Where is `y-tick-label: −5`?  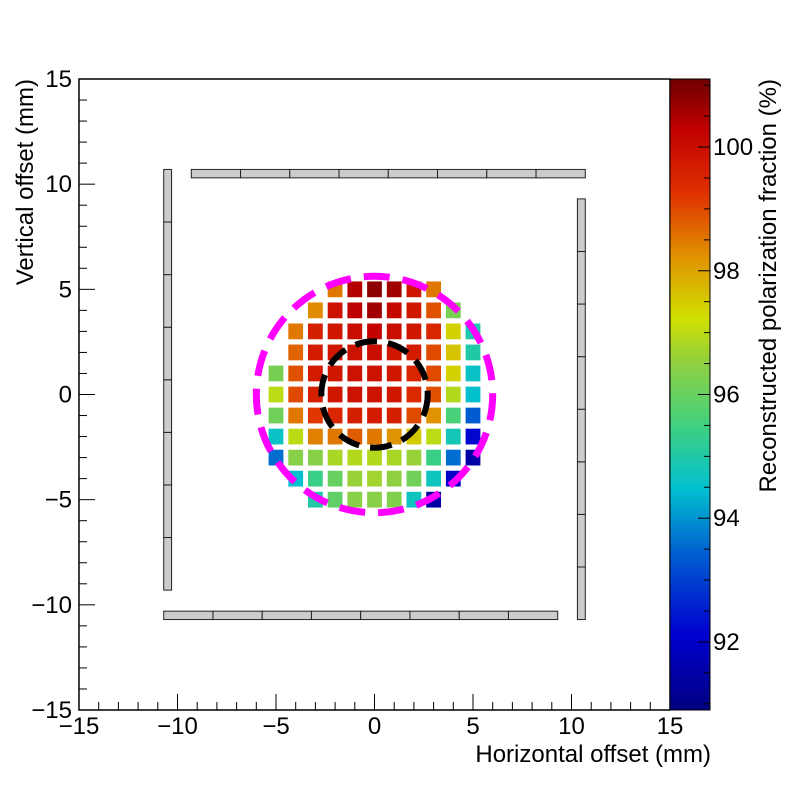 y-tick-label: −5 is located at coordinates (58, 500).